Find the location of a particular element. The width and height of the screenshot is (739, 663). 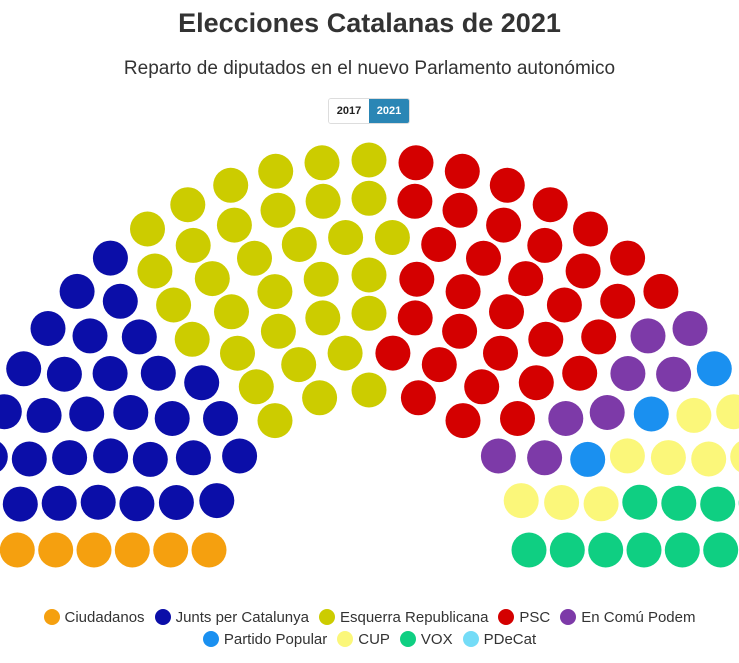

legend-item: Ciudadanos is located at coordinates (94, 617).